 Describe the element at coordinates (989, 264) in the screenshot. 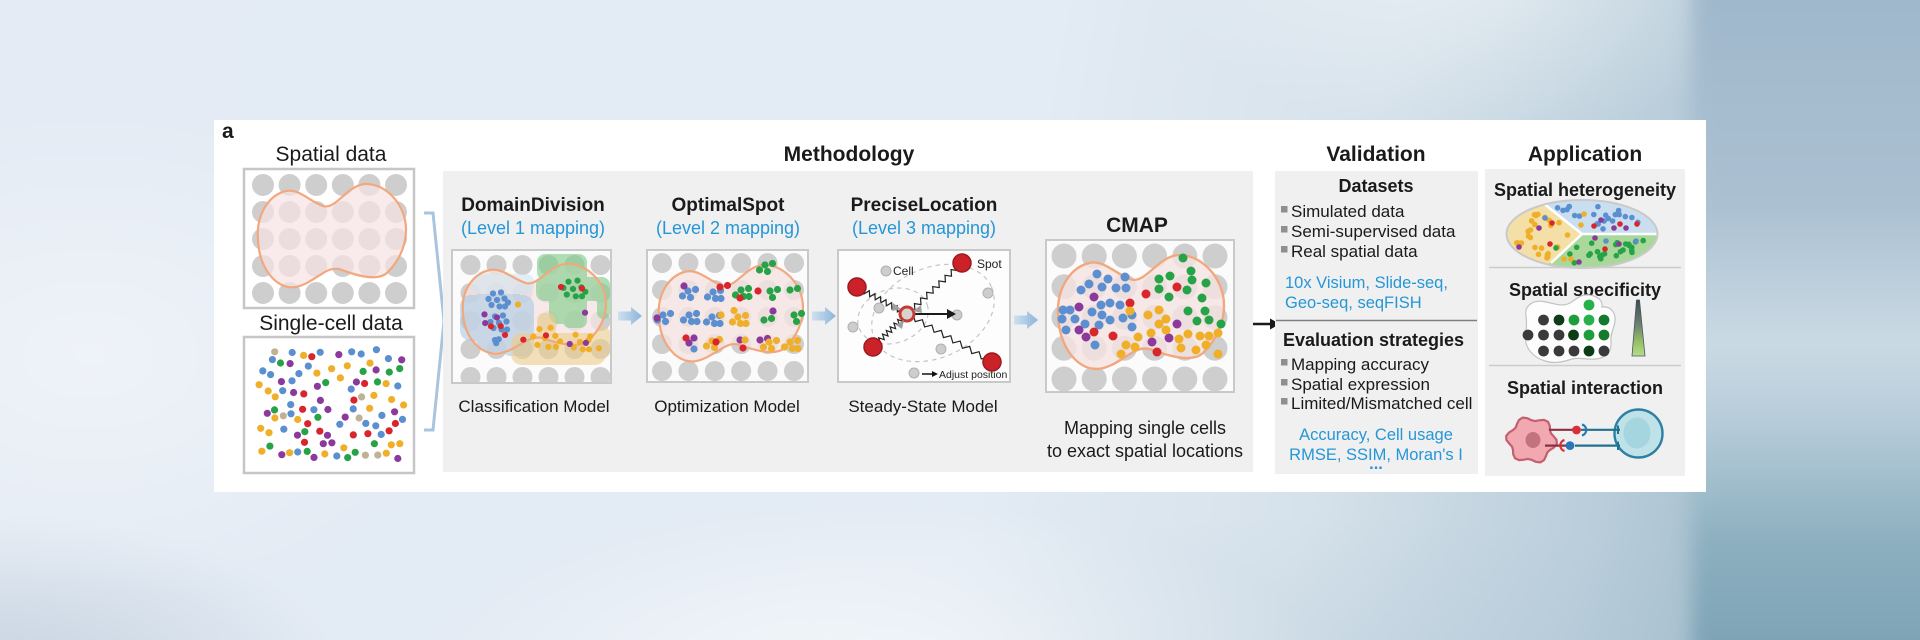

I see `svg-text: Spot` at that location.